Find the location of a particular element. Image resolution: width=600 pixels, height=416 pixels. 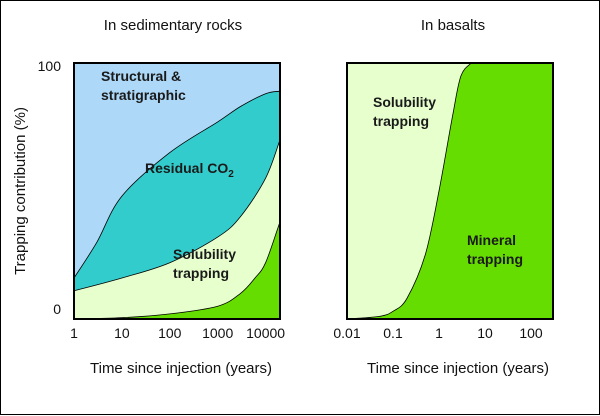

x-tick-label: 10000 is located at coordinates (265, 333).